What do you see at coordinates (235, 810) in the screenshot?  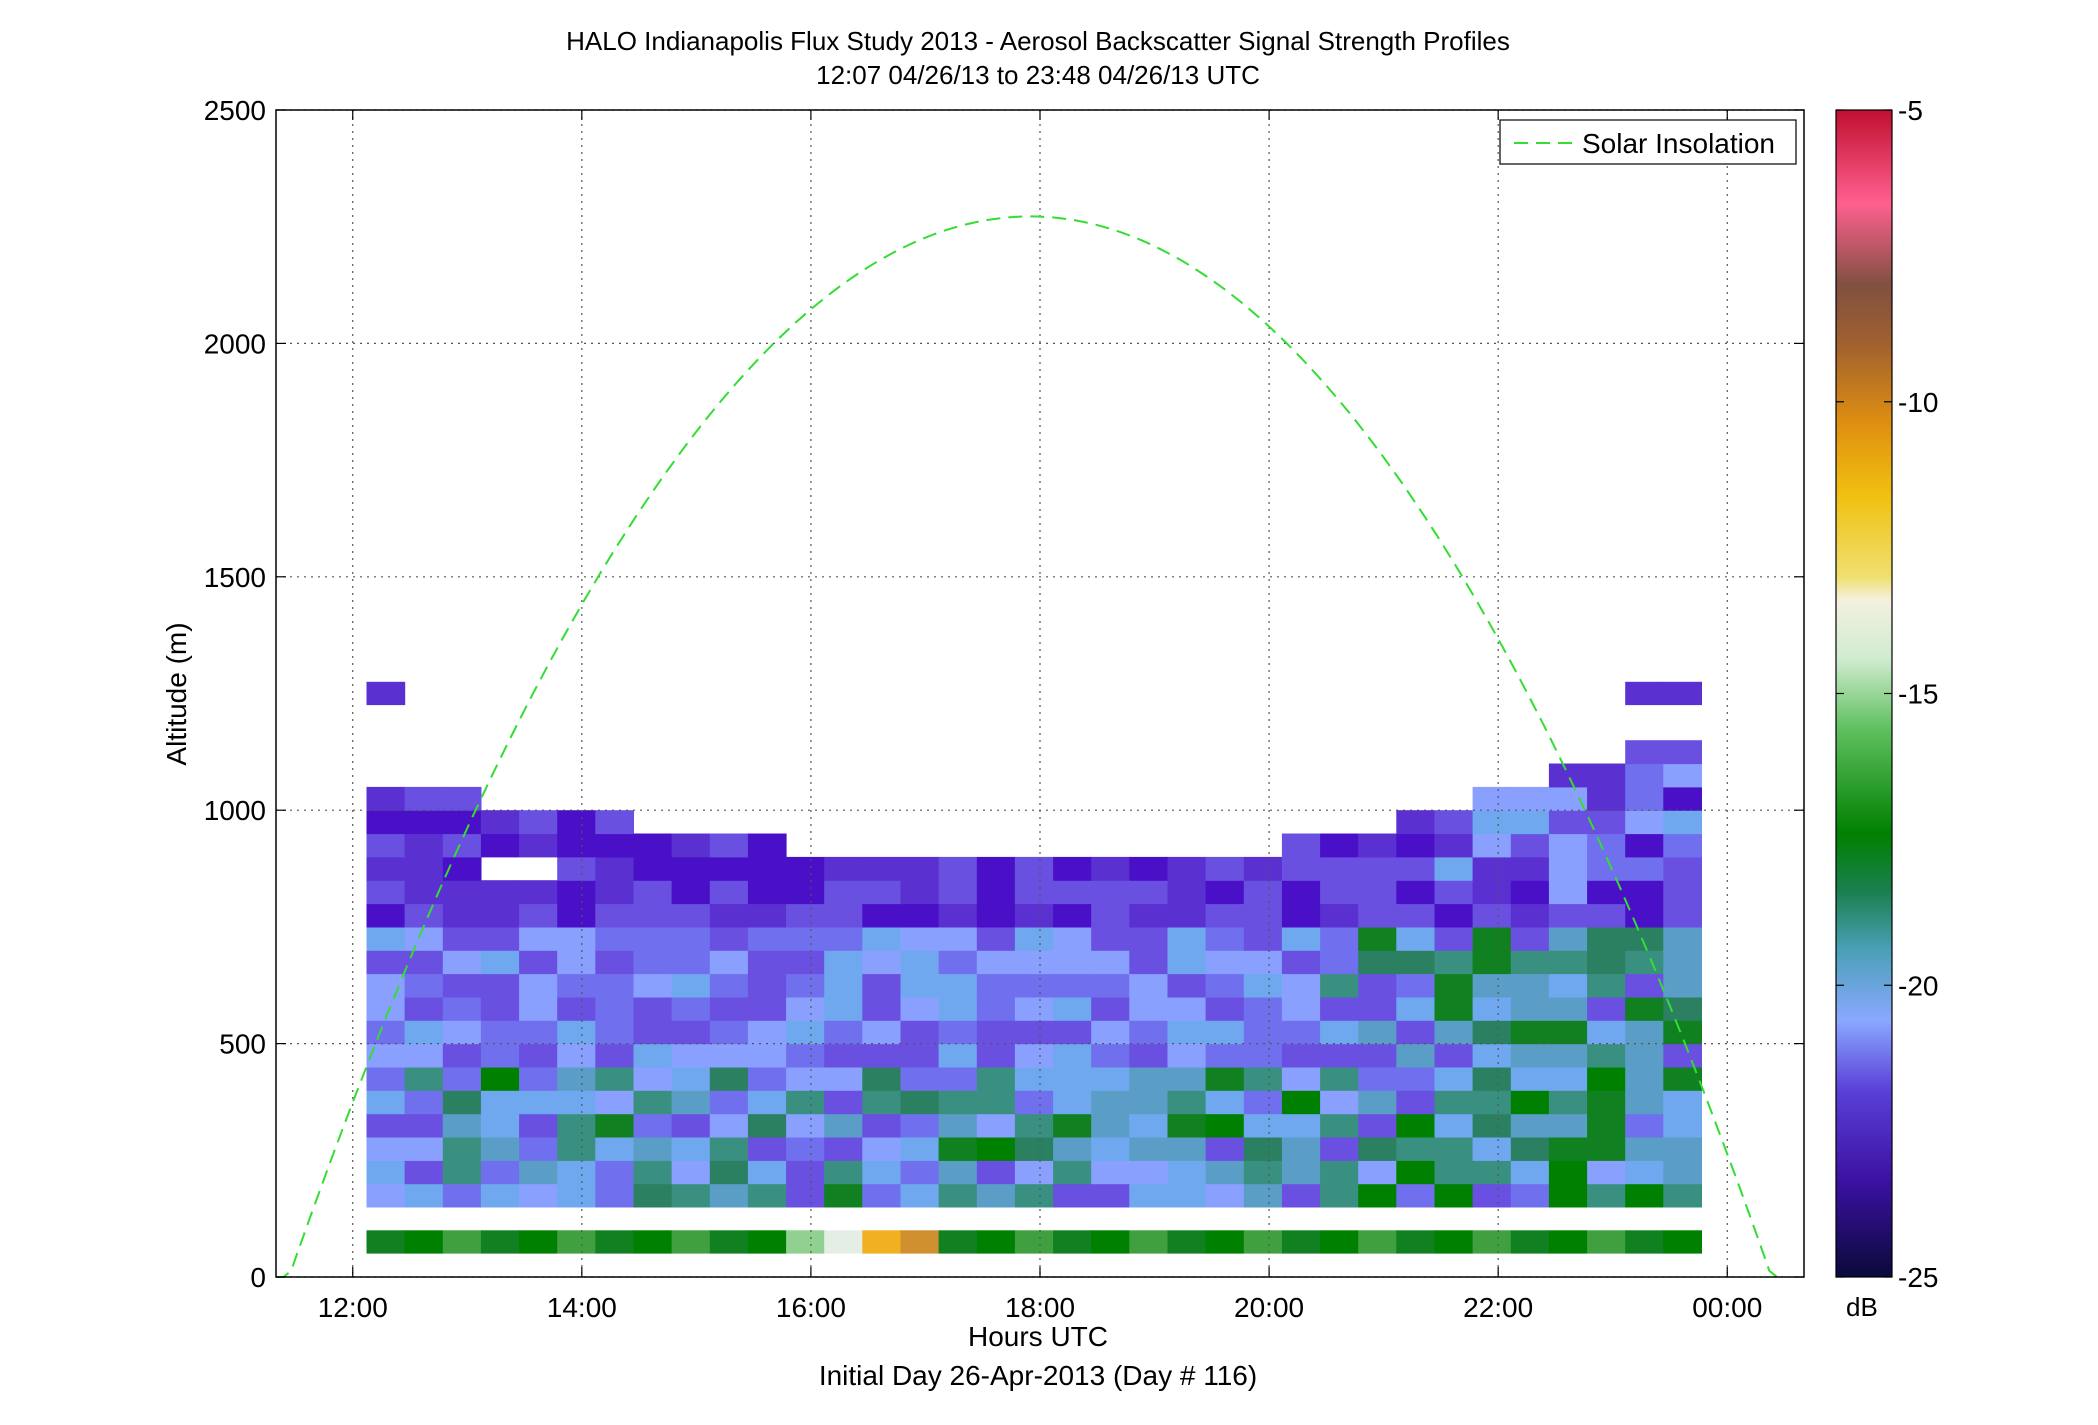 I see `y-tick-label: 1000` at bounding box center [235, 810].